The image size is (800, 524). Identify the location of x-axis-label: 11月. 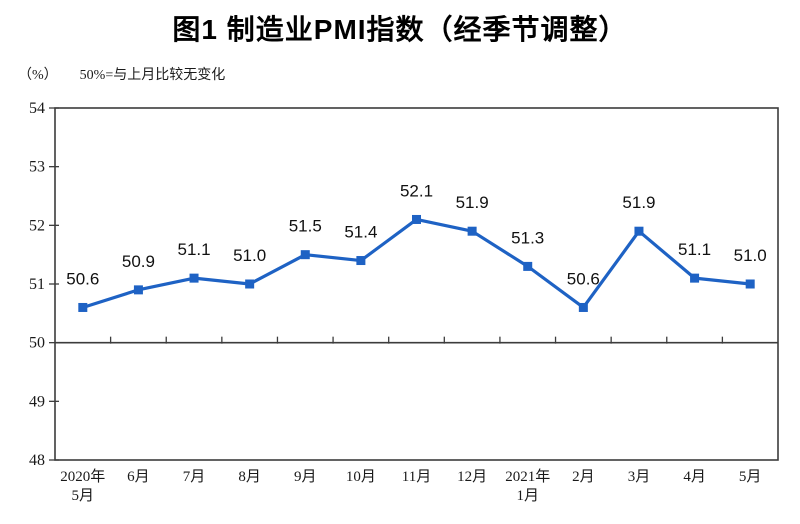
(416, 477).